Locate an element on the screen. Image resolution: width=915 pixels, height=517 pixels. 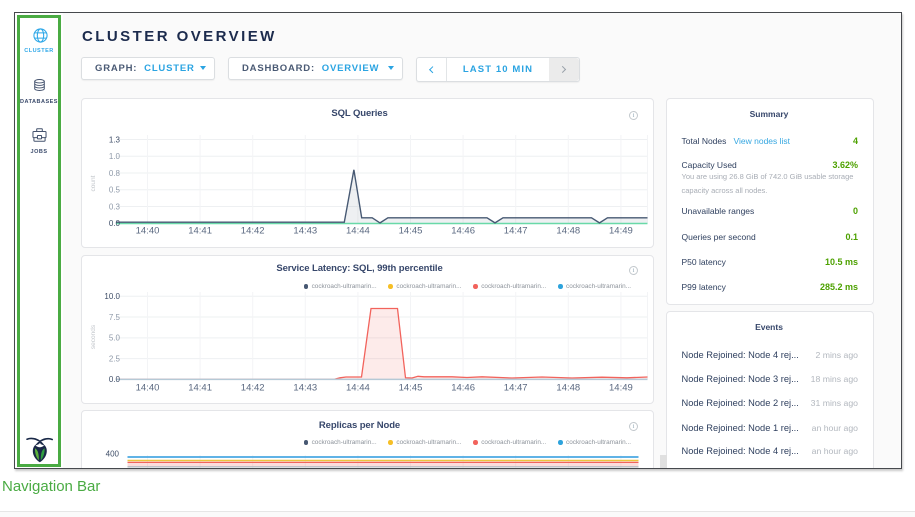
svg-text: 0.5 is located at coordinates (115, 190).